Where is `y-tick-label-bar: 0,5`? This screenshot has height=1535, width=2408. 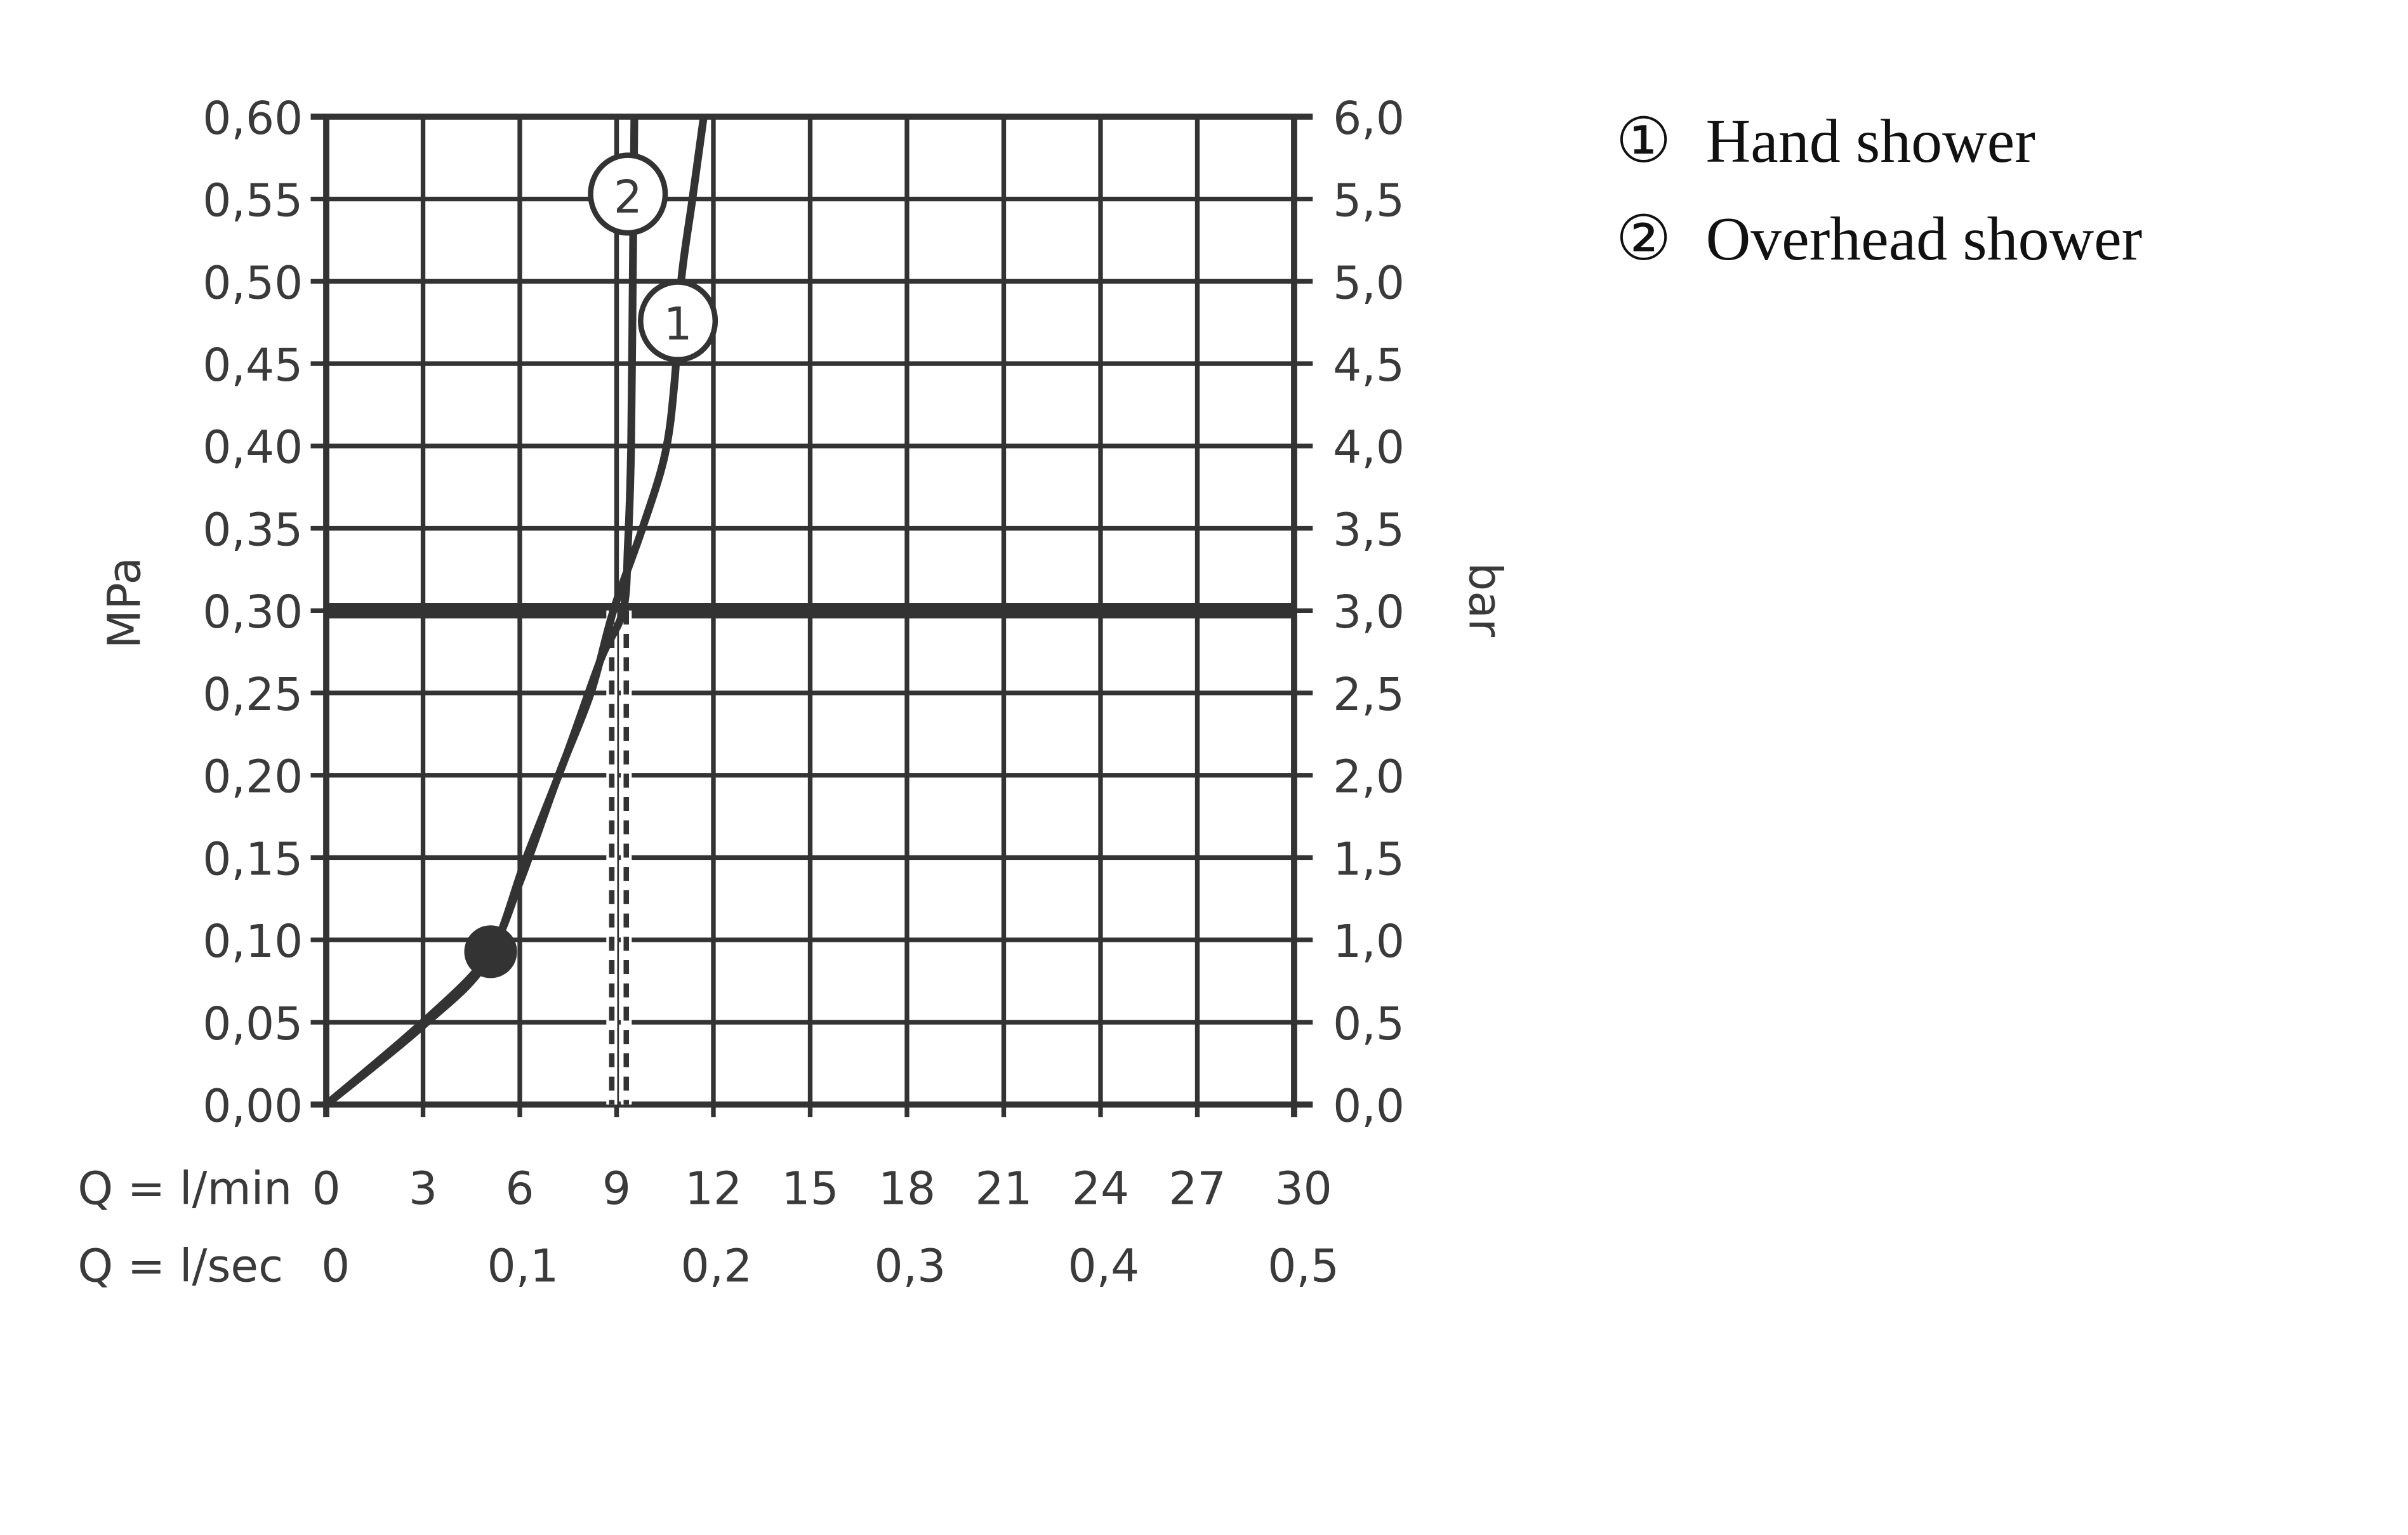
y-tick-label-bar: 0,5 is located at coordinates (1369, 1024).